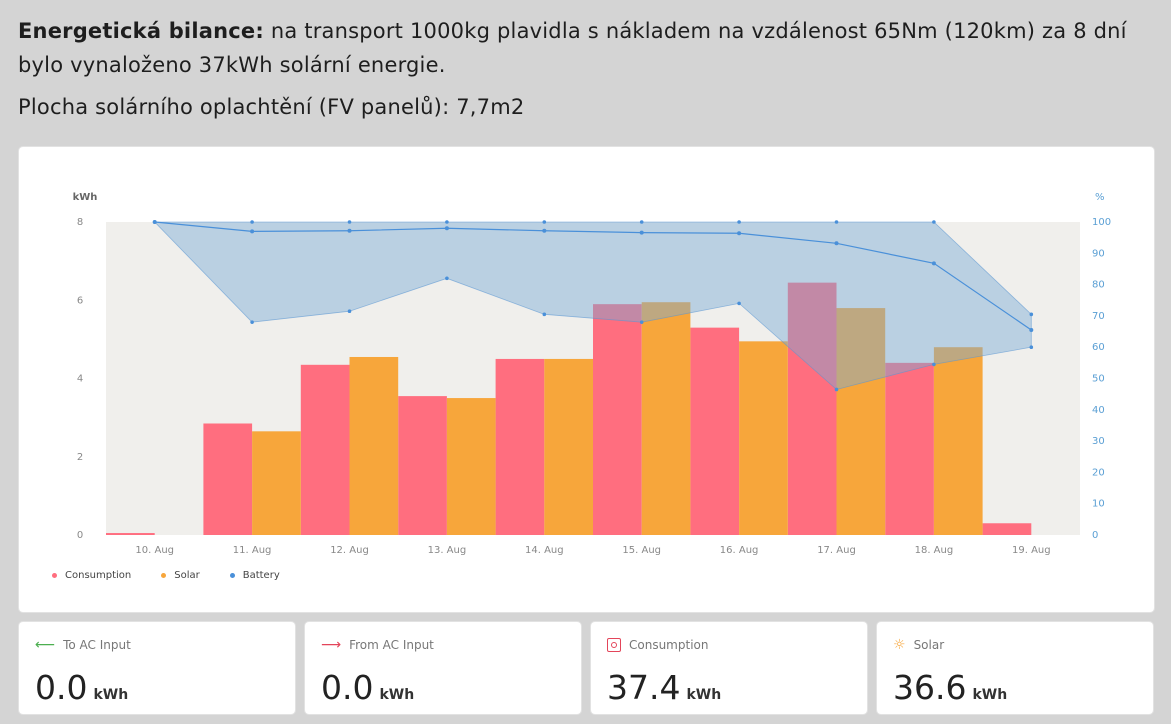  I want to click on legend-solar-dot, so click(164, 575).